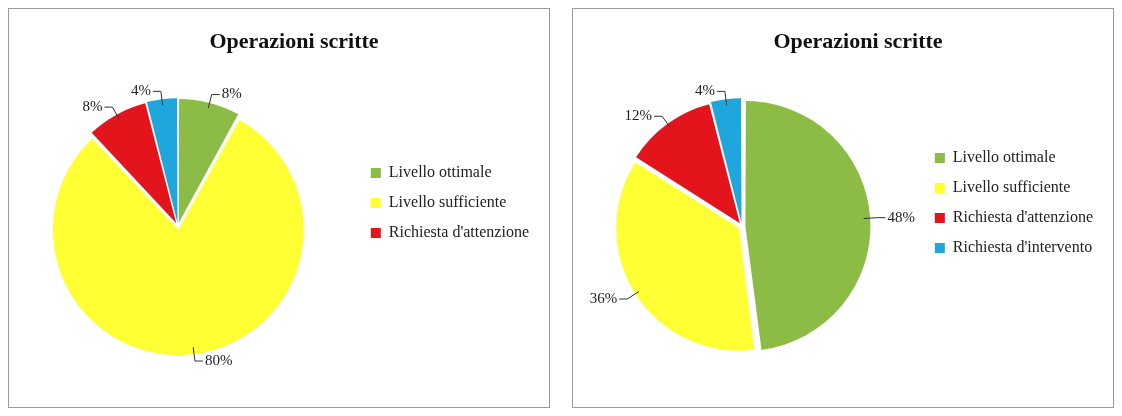  Describe the element at coordinates (1022, 247) in the screenshot. I see `legend-label: Richiesta d'intervento` at that location.